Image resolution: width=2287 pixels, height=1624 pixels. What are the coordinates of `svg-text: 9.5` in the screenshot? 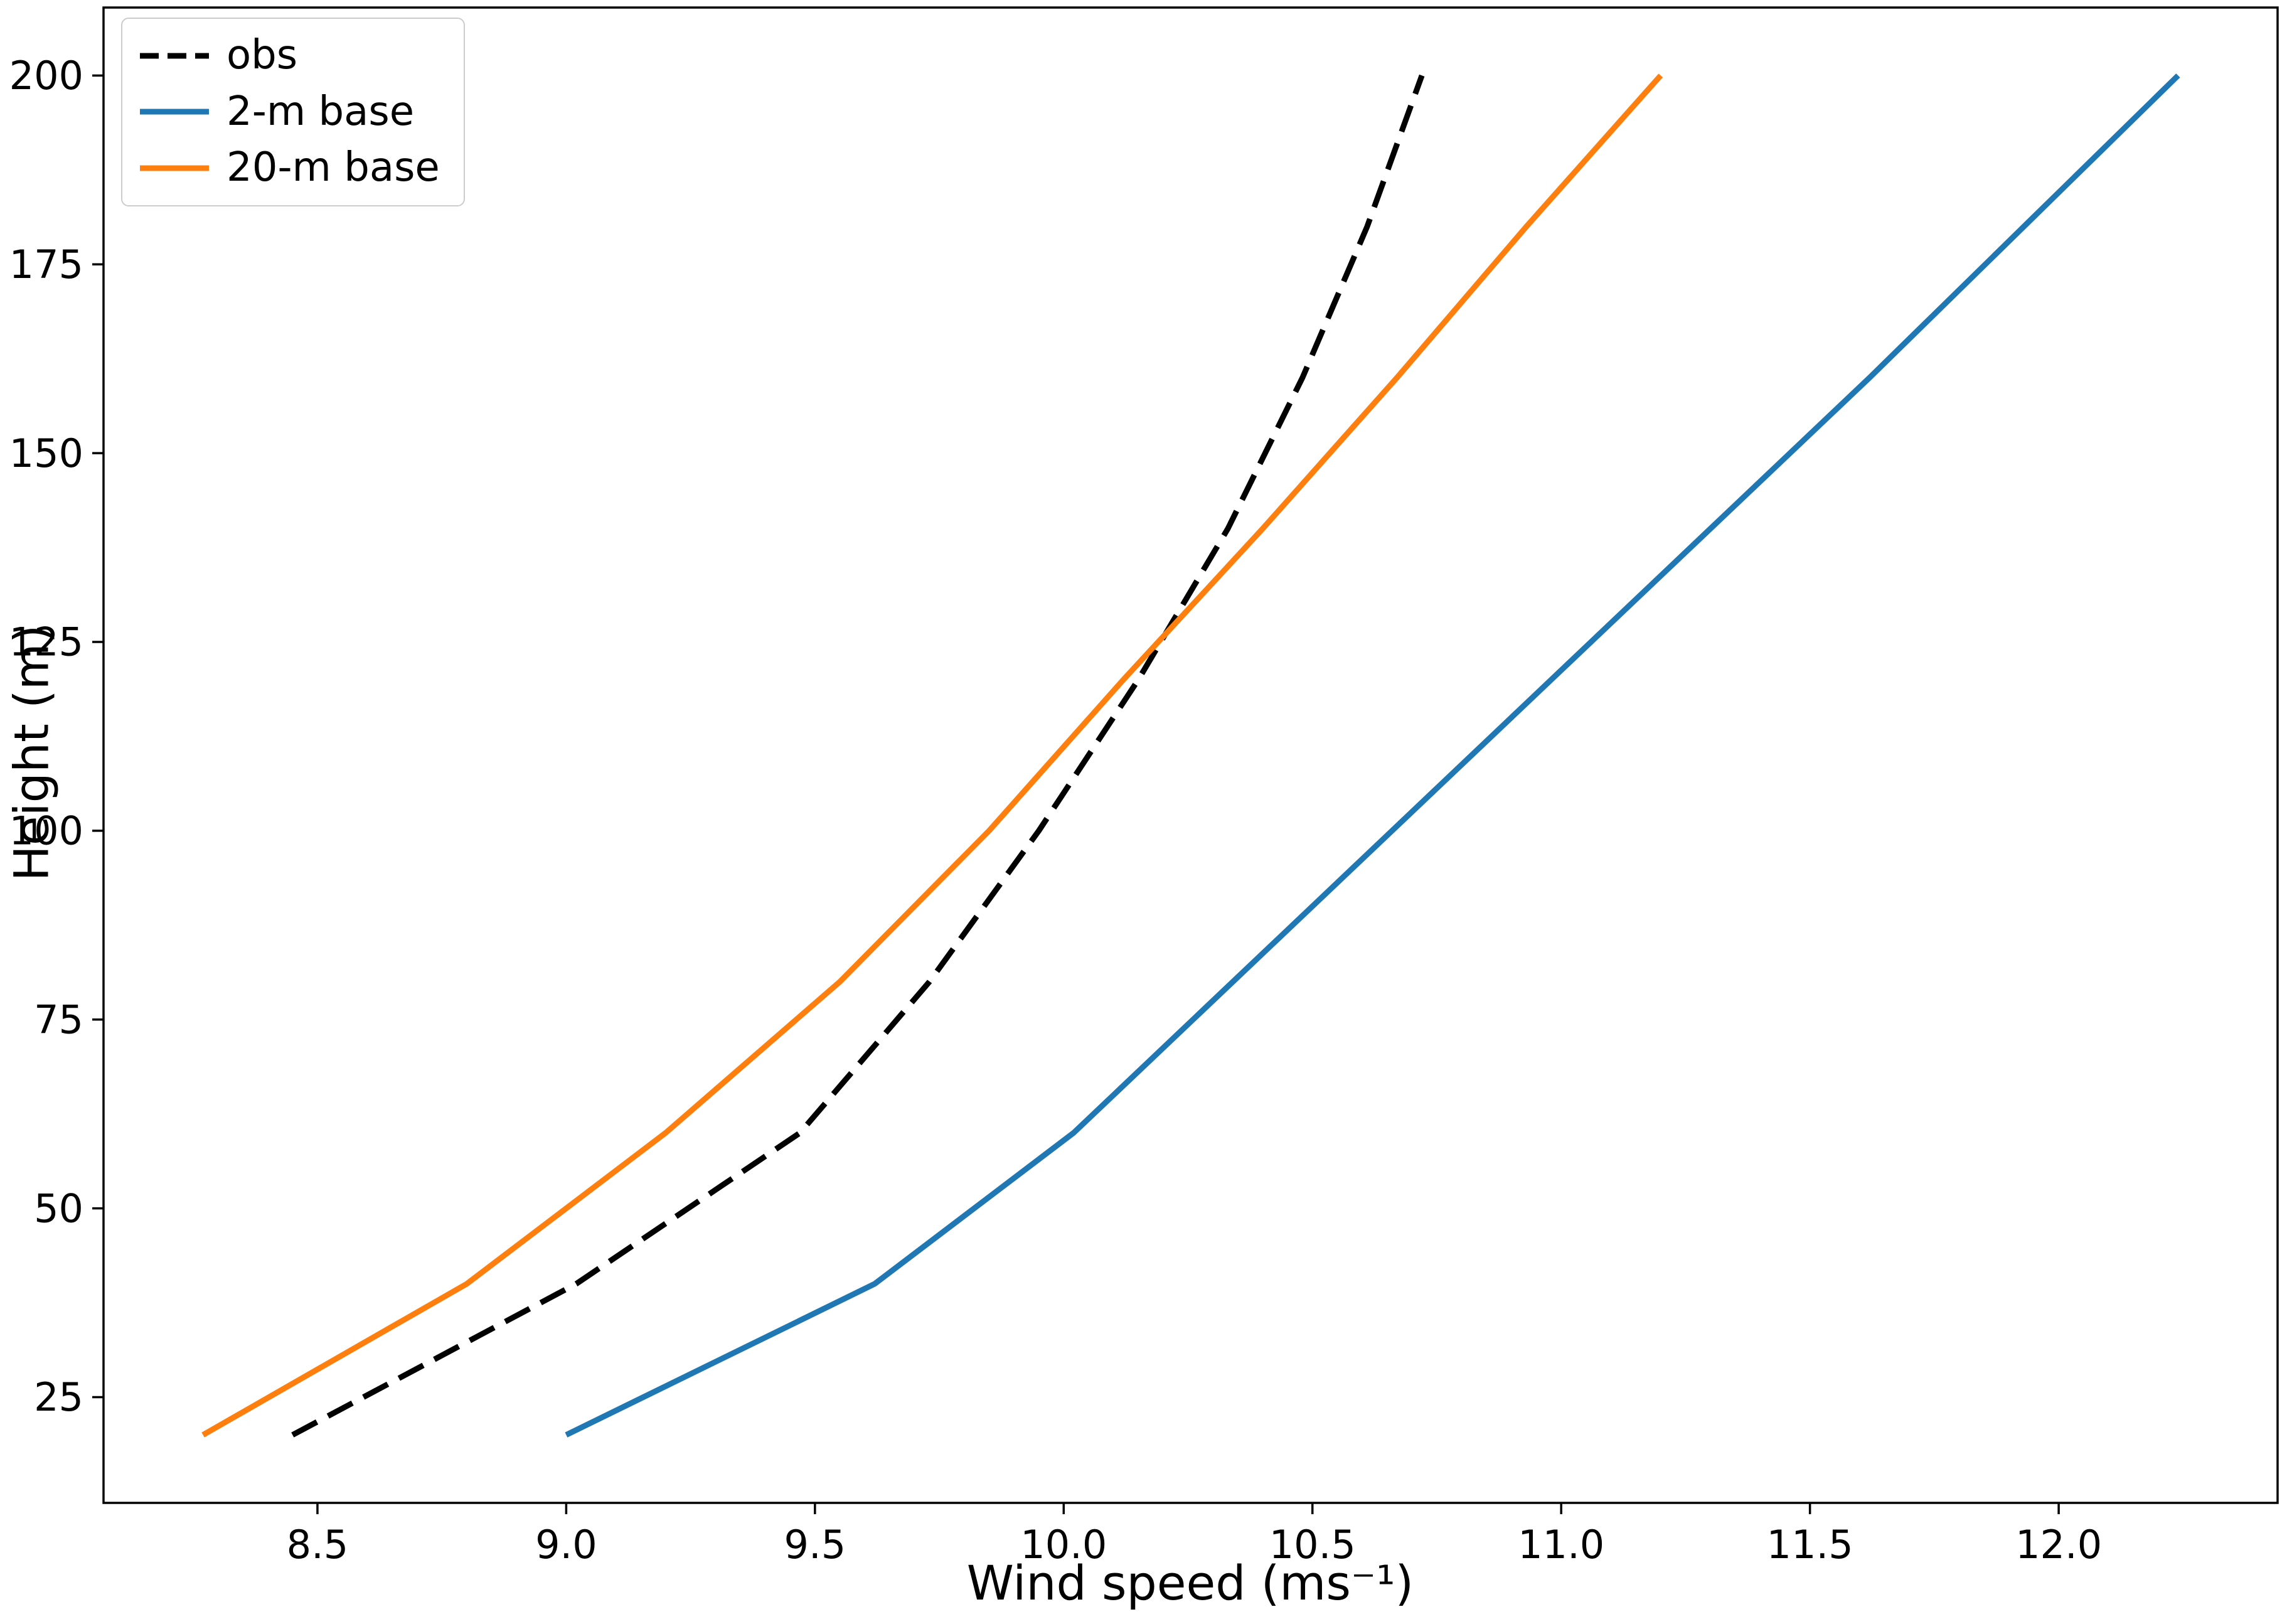 It's located at (815, 1545).